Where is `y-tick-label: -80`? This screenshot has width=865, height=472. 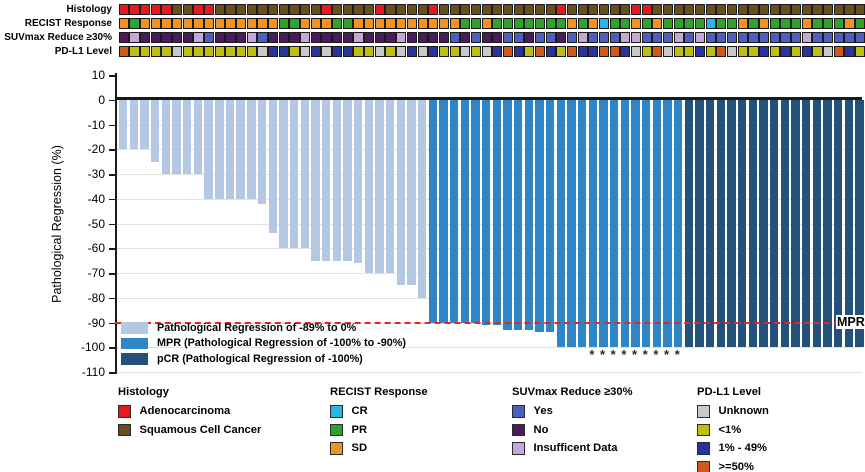
y-tick-label: -80 is located at coordinates (96, 297).